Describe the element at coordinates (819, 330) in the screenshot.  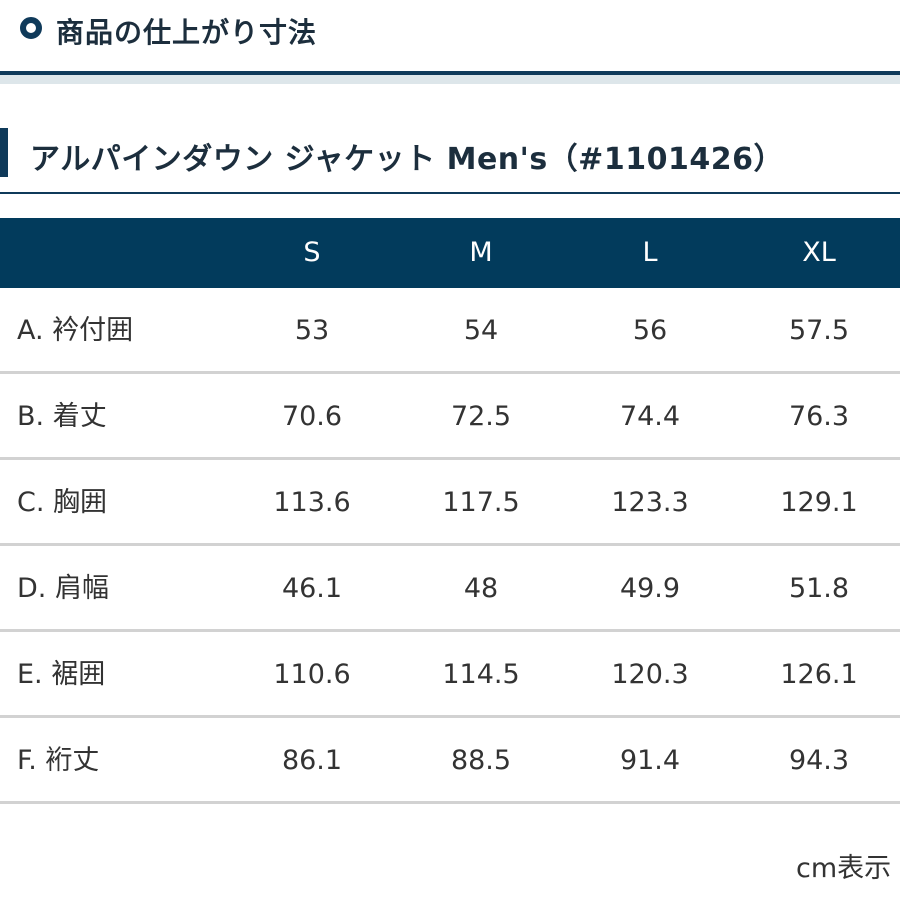
I see `table-cell: 57.5` at that location.